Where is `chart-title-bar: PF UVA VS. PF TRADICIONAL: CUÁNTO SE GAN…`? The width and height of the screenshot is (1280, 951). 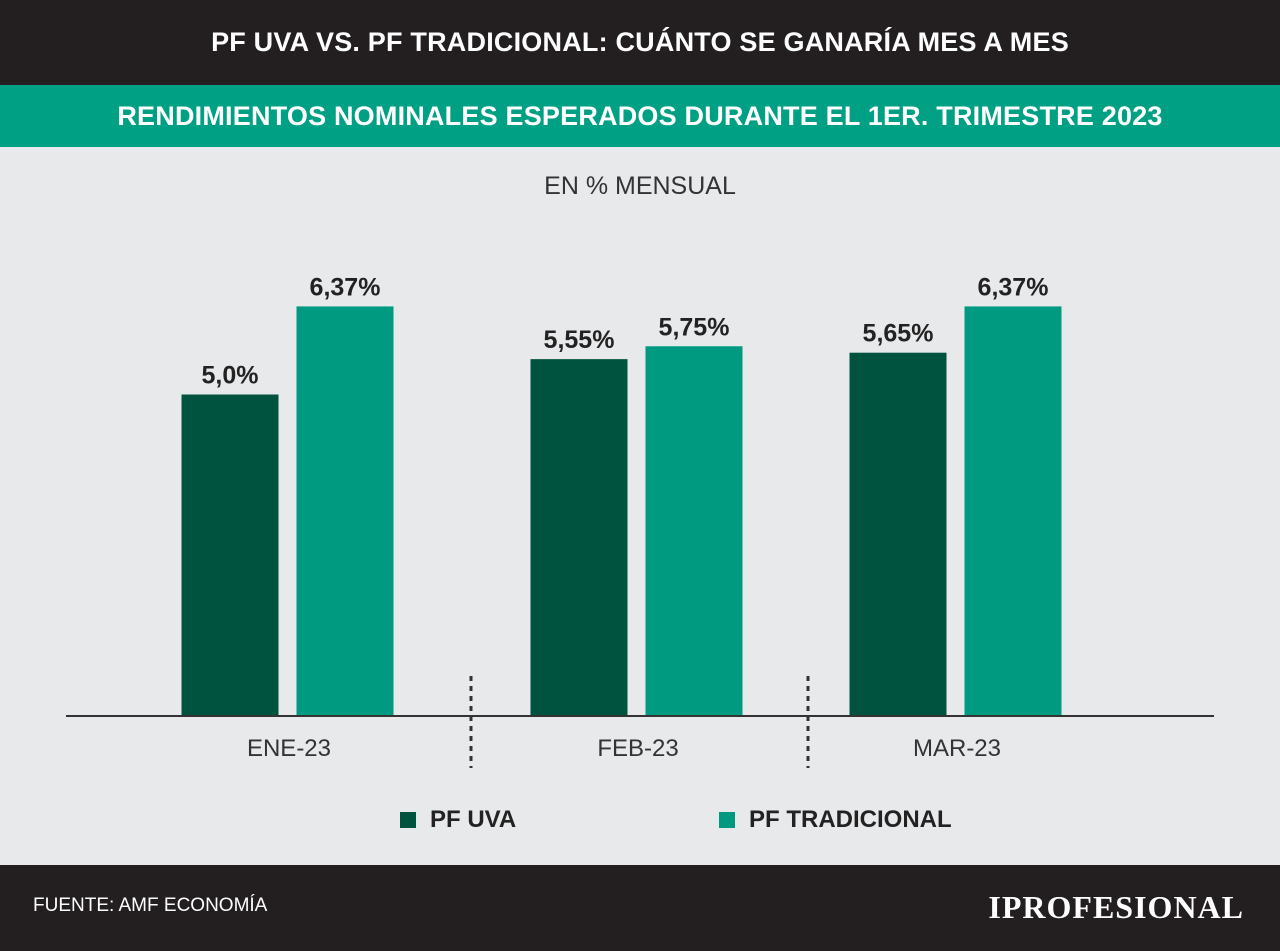 chart-title-bar: PF UVA VS. PF TRADICIONAL: CUÁNTO SE GAN… is located at coordinates (640, 42).